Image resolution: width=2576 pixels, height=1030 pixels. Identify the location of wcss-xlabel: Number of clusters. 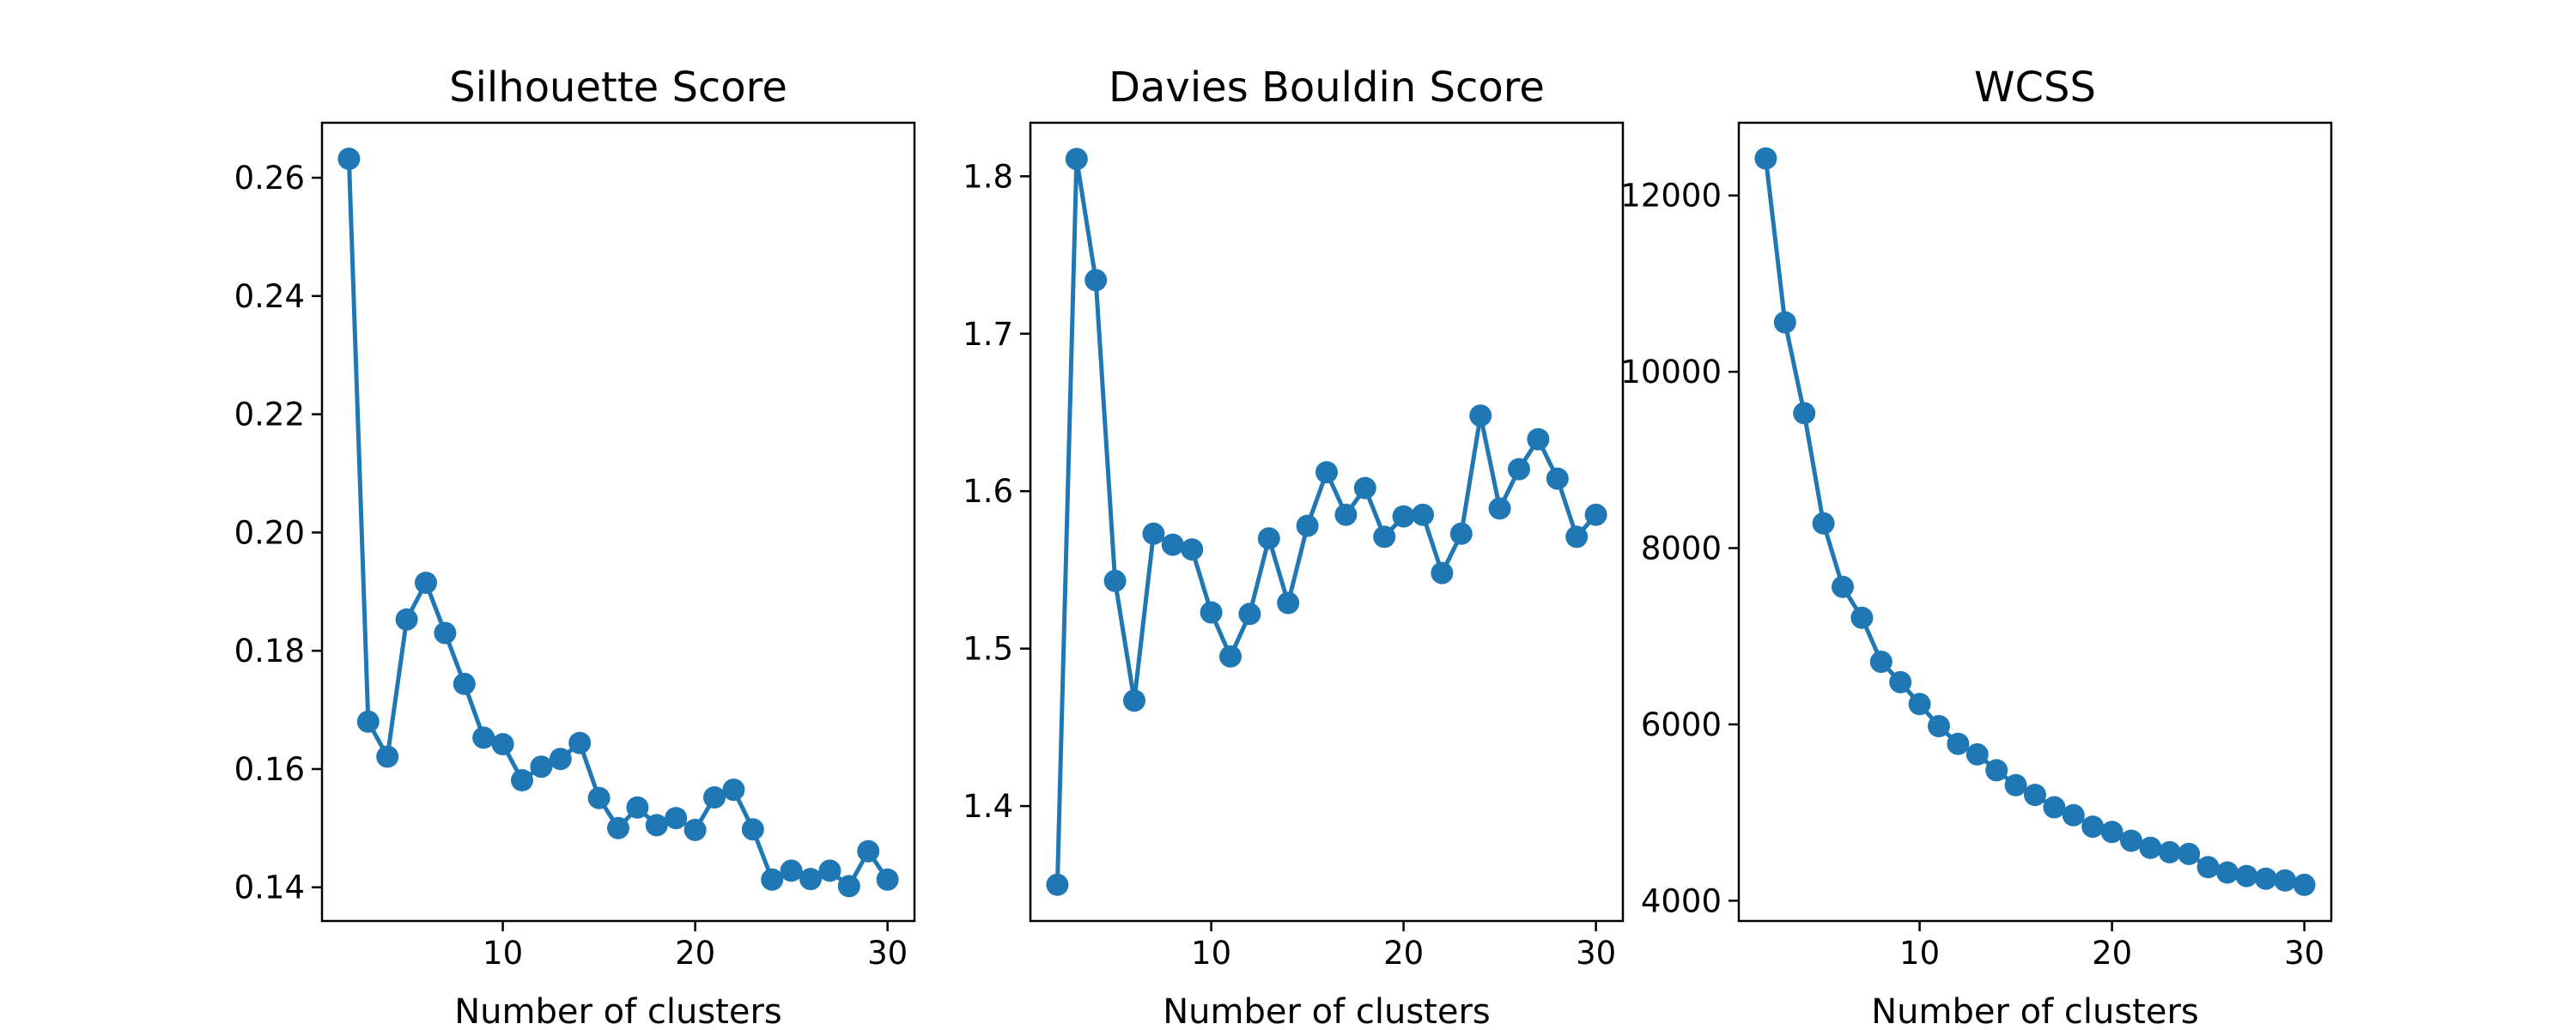
(2035, 1011).